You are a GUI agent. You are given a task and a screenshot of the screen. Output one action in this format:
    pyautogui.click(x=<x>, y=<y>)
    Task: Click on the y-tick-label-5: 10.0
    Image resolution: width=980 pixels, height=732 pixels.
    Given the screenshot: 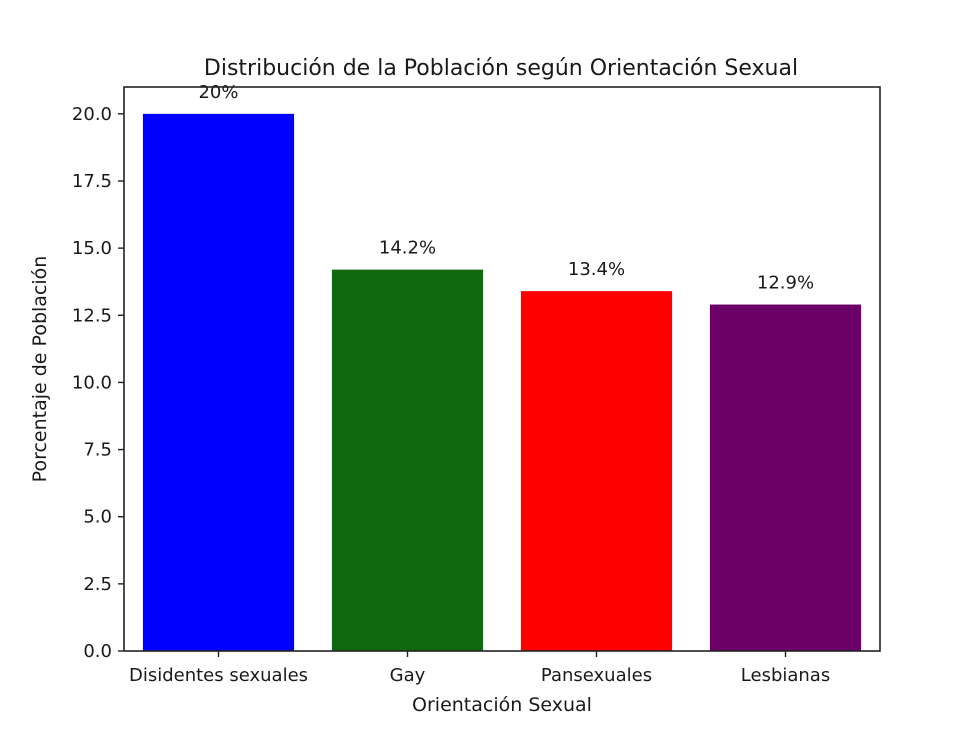 What is the action you would take?
    pyautogui.click(x=92, y=382)
    